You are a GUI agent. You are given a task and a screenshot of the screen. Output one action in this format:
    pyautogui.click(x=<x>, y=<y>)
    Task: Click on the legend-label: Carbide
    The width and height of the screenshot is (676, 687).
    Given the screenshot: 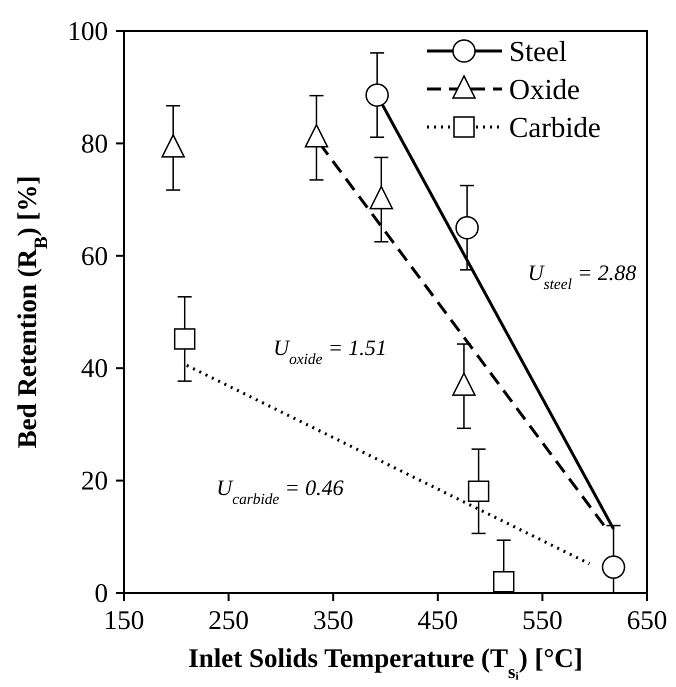 What is the action you would take?
    pyautogui.click(x=555, y=128)
    